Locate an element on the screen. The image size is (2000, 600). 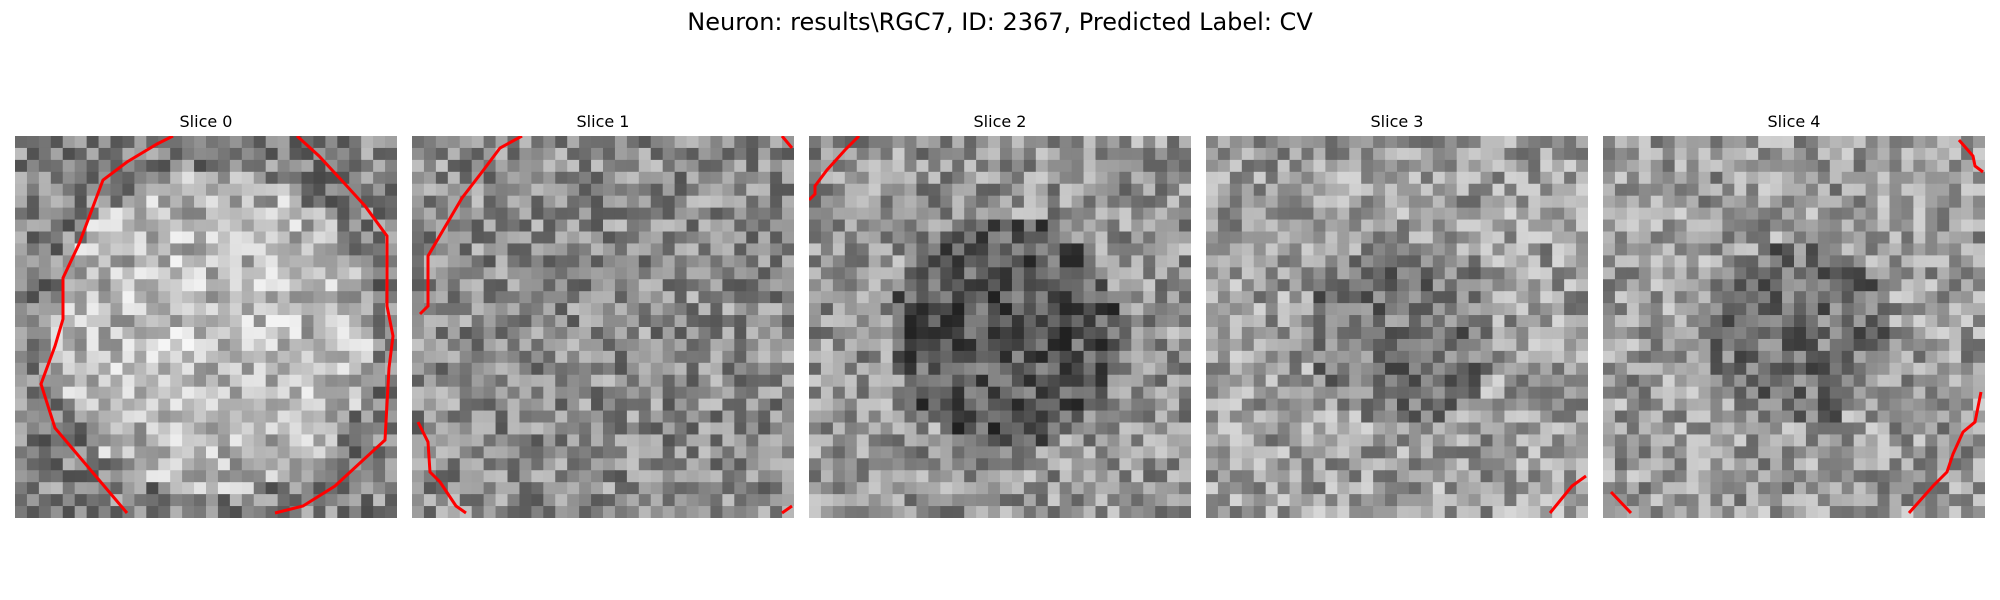
slice-title: Slice 1 is located at coordinates (603, 121).